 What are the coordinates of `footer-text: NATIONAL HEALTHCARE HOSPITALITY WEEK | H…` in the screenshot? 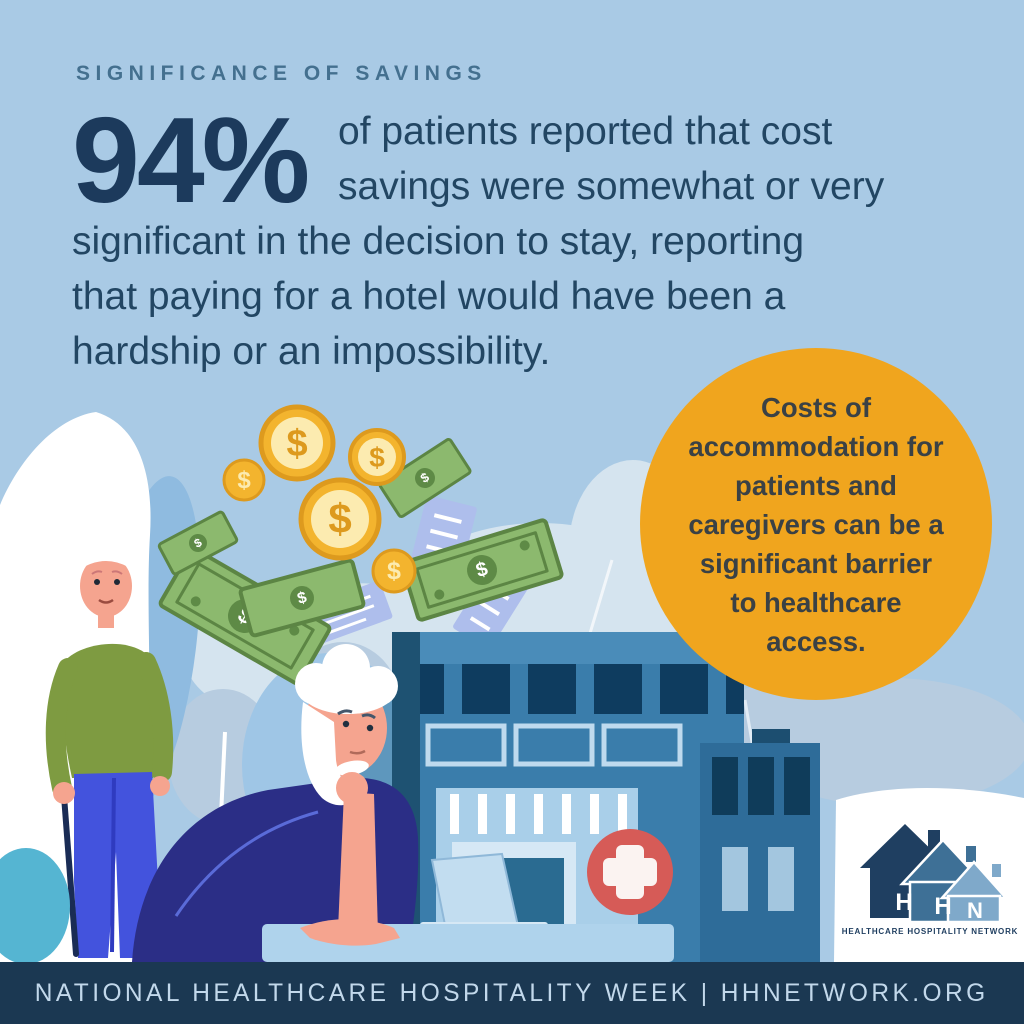 It's located at (512, 992).